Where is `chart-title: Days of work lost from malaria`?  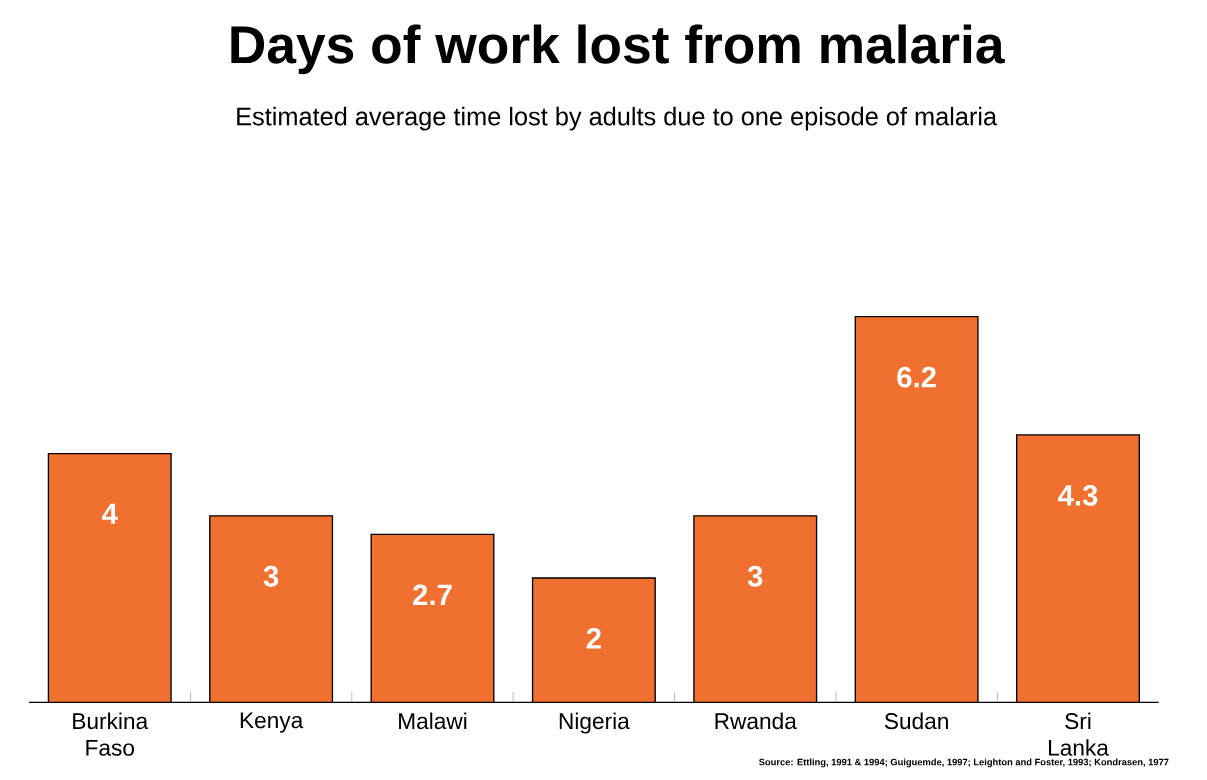
chart-title: Days of work lost from malaria is located at coordinates (618, 49).